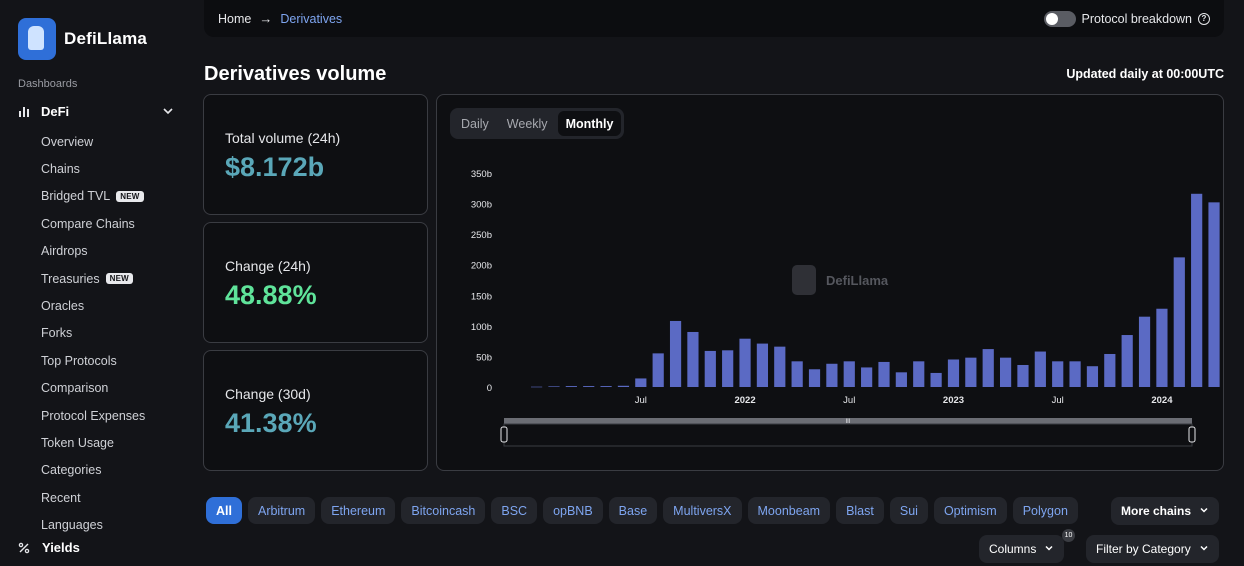  I want to click on y-tick-label: 150b, so click(481, 296).